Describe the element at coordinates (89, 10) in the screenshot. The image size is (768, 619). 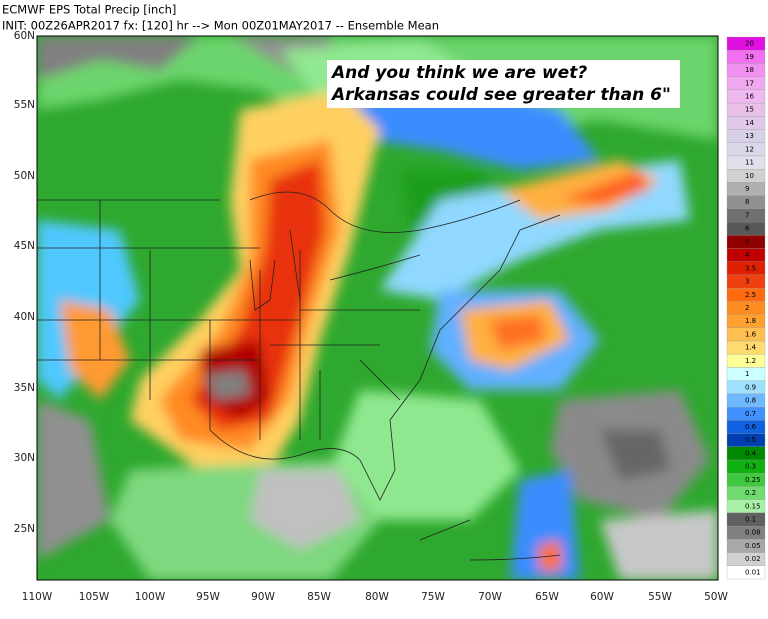
I see `title: ECMWF EPS Total Precip [inch]` at that location.